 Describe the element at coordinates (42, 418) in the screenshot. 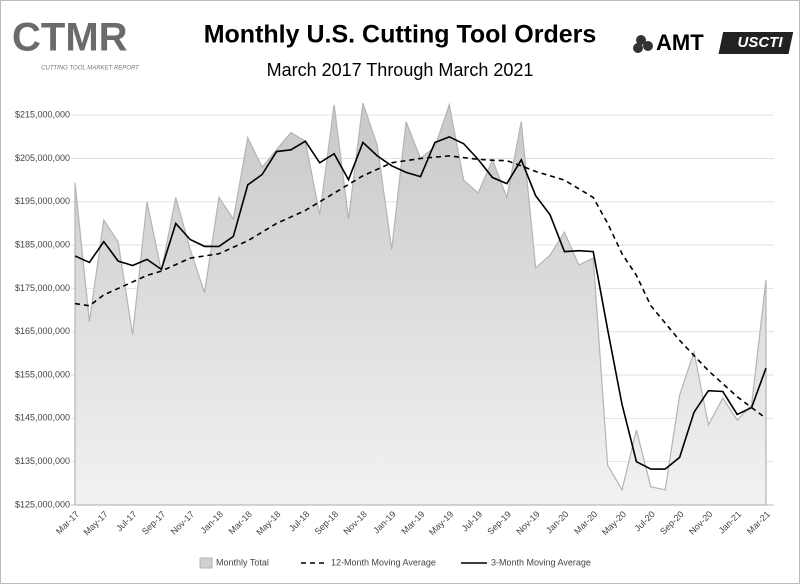

I see `y-tick-label: $145,000,000` at that location.